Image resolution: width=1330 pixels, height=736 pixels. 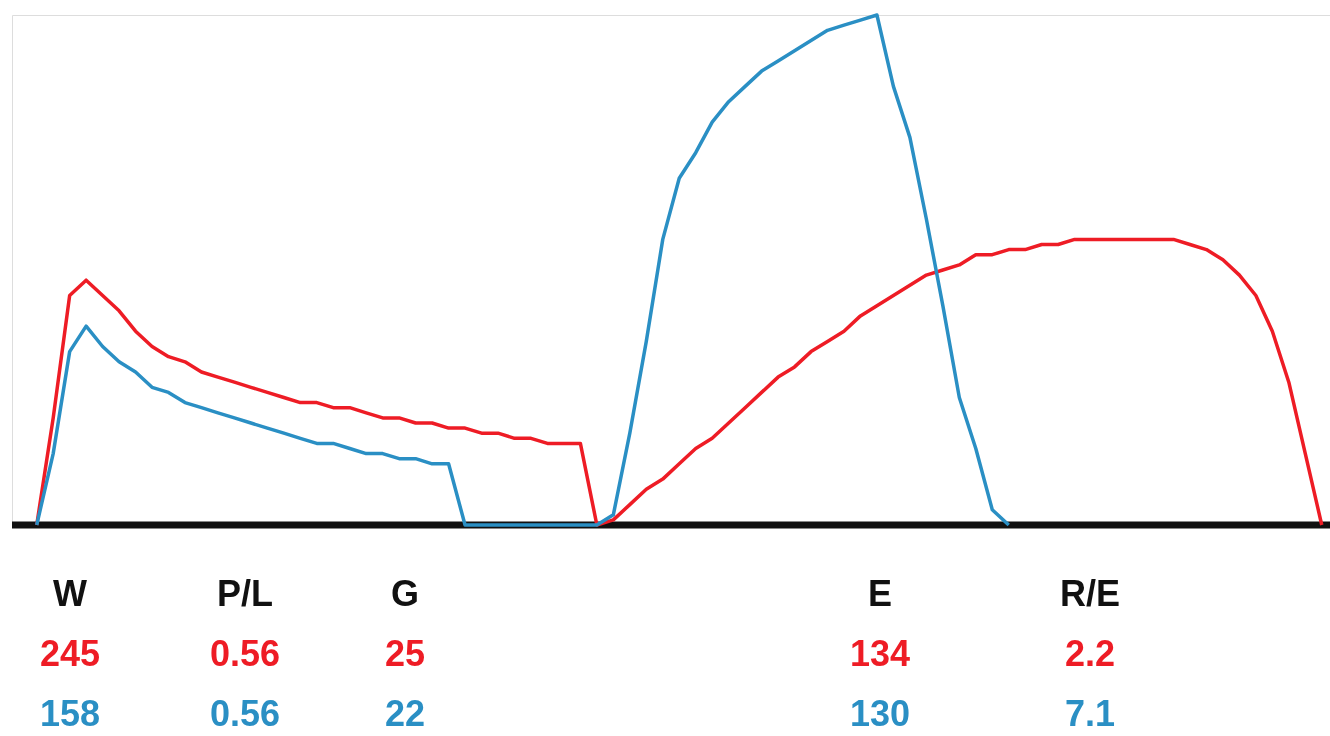 What do you see at coordinates (880, 713) in the screenshot?
I see `text: 130` at bounding box center [880, 713].